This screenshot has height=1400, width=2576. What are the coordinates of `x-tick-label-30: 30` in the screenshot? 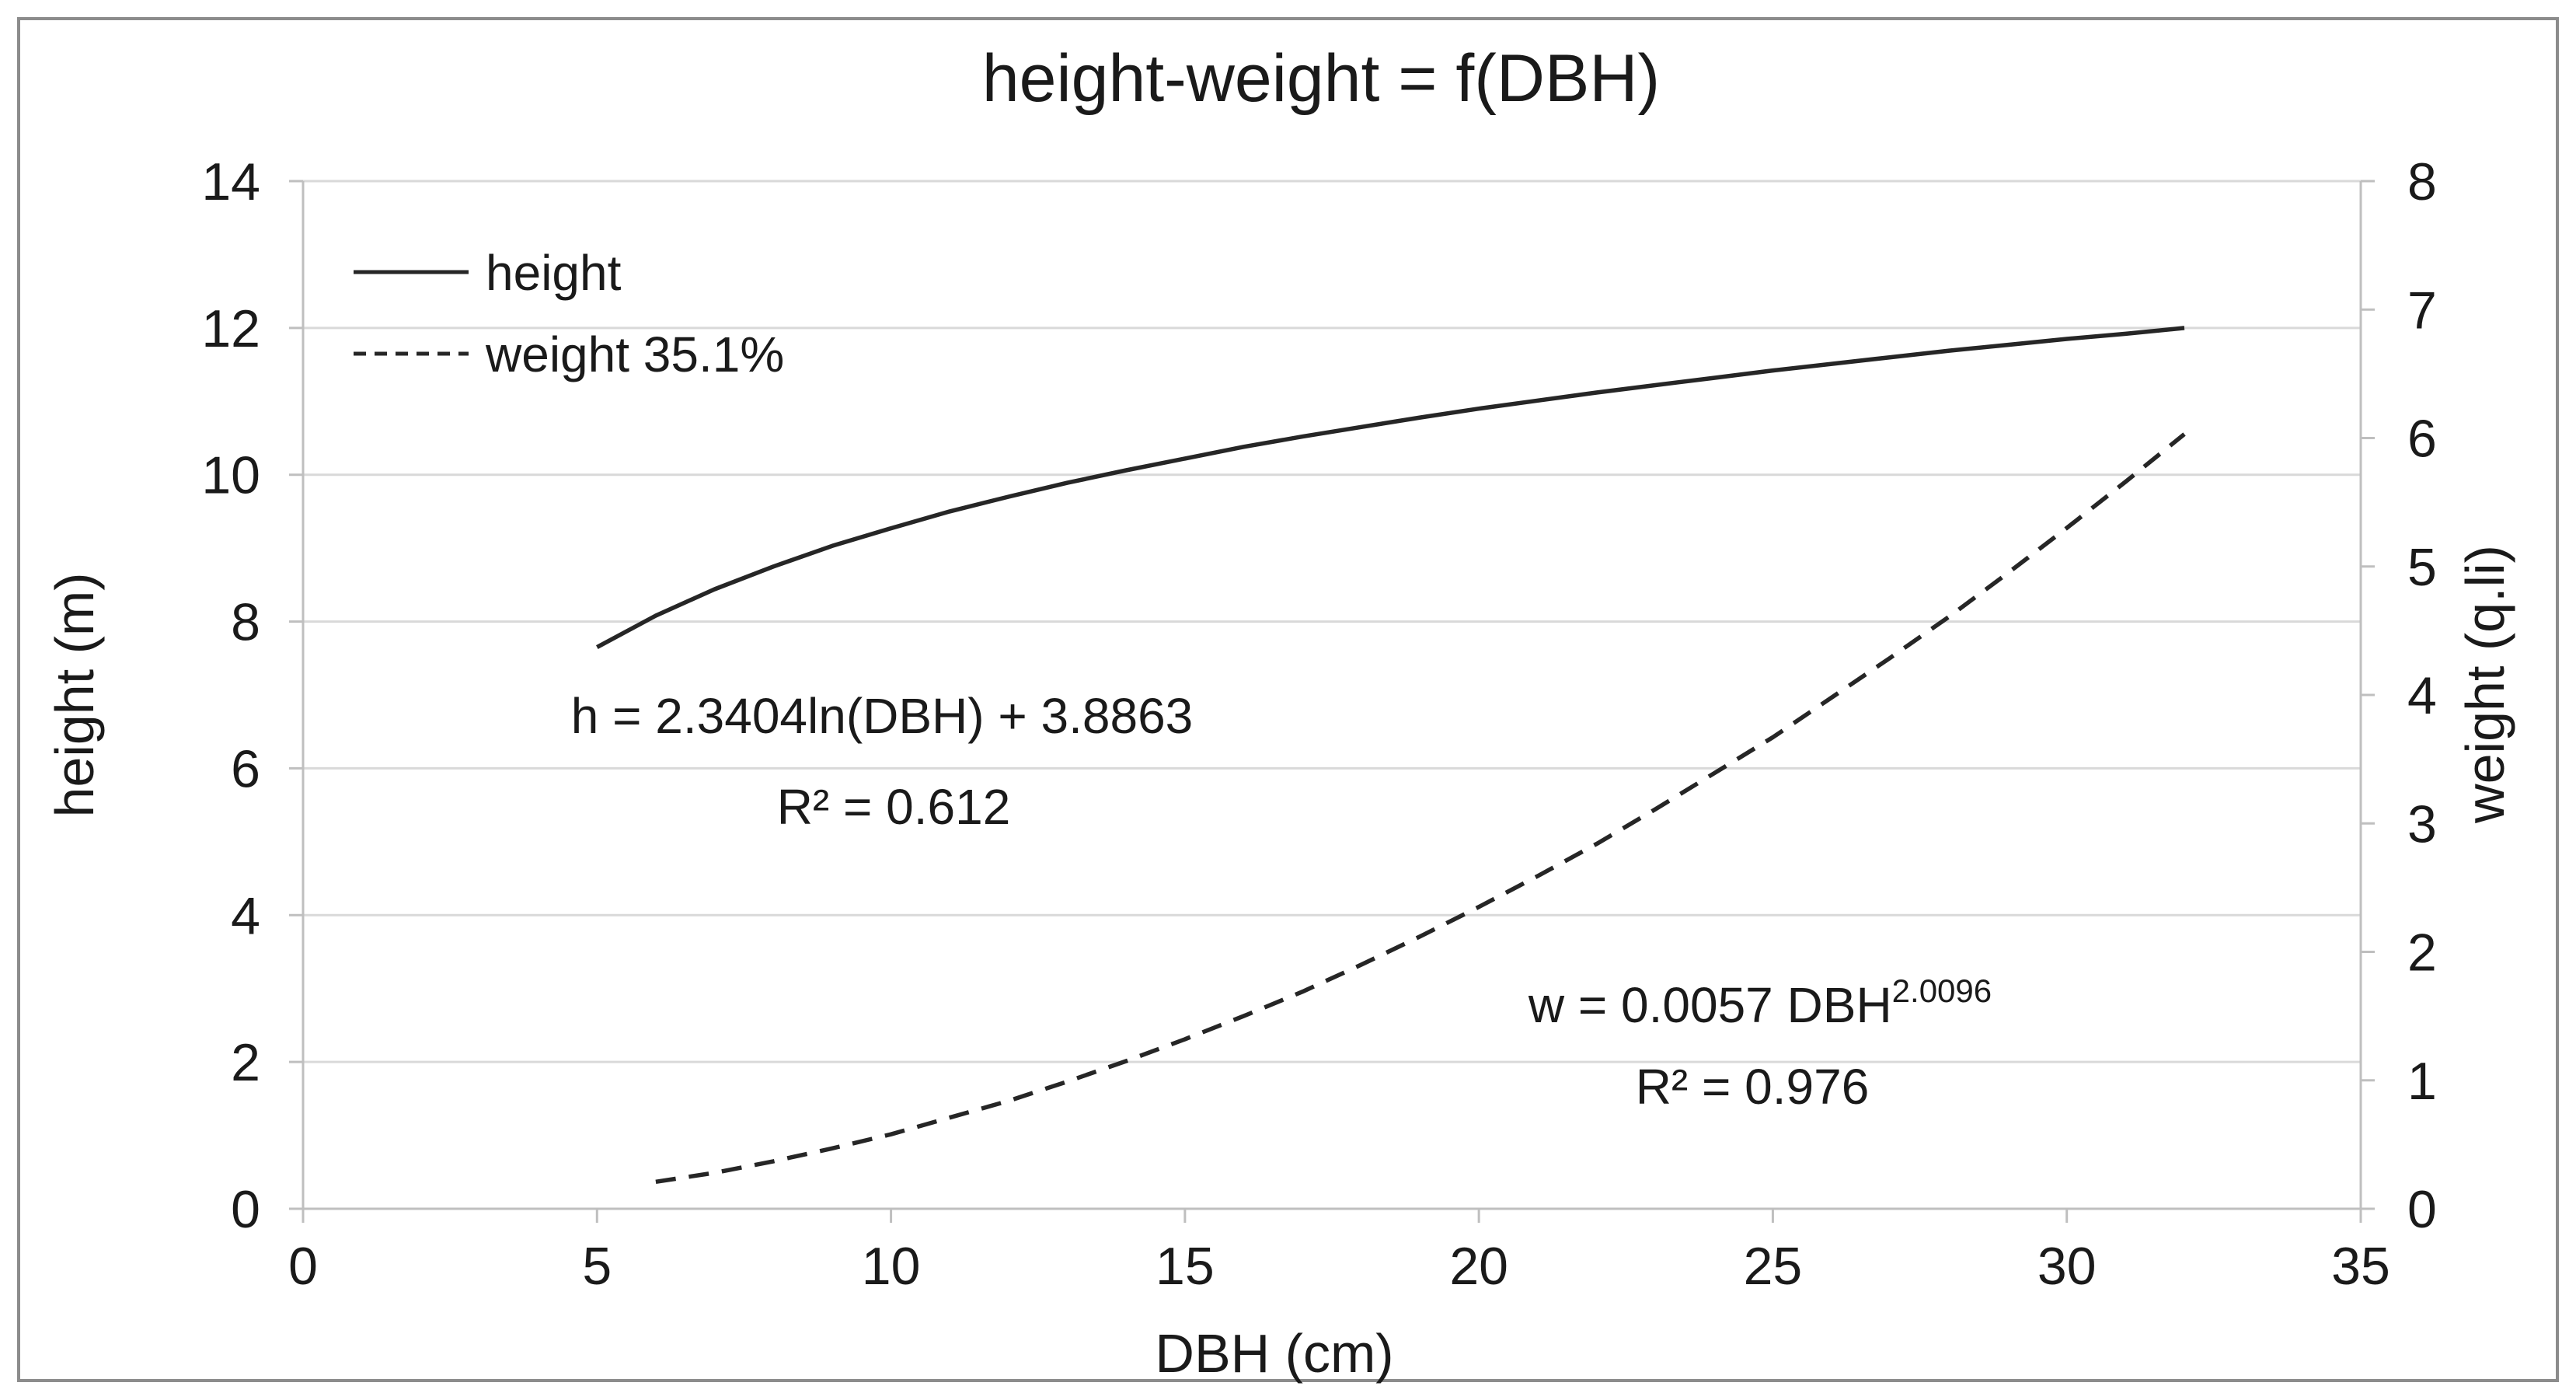 It's located at (2067, 1266).